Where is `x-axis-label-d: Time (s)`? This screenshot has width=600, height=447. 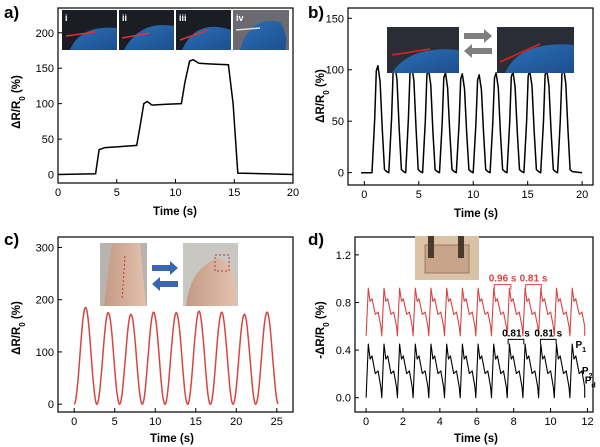
x-axis-label-d: Time (s) is located at coordinates (476, 439).